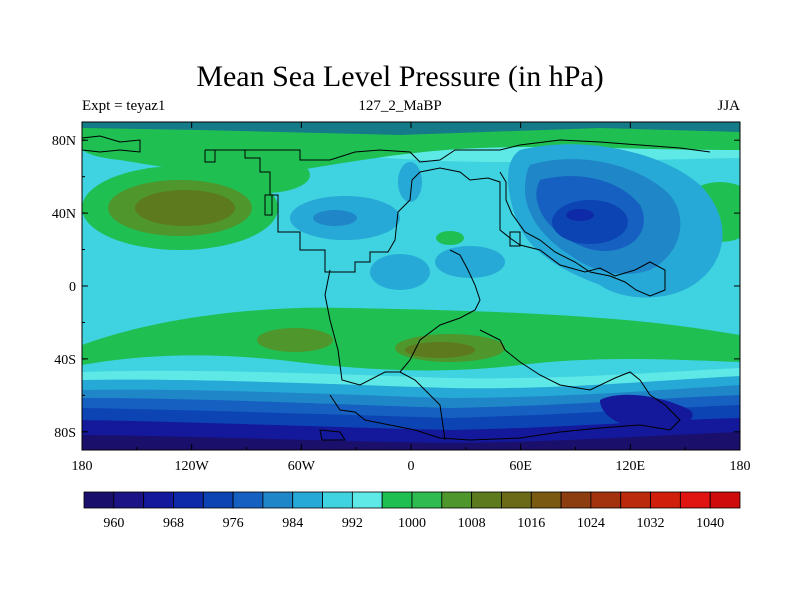  What do you see at coordinates (470, 262) in the screenshot?
I see `africa-low-e` at bounding box center [470, 262].